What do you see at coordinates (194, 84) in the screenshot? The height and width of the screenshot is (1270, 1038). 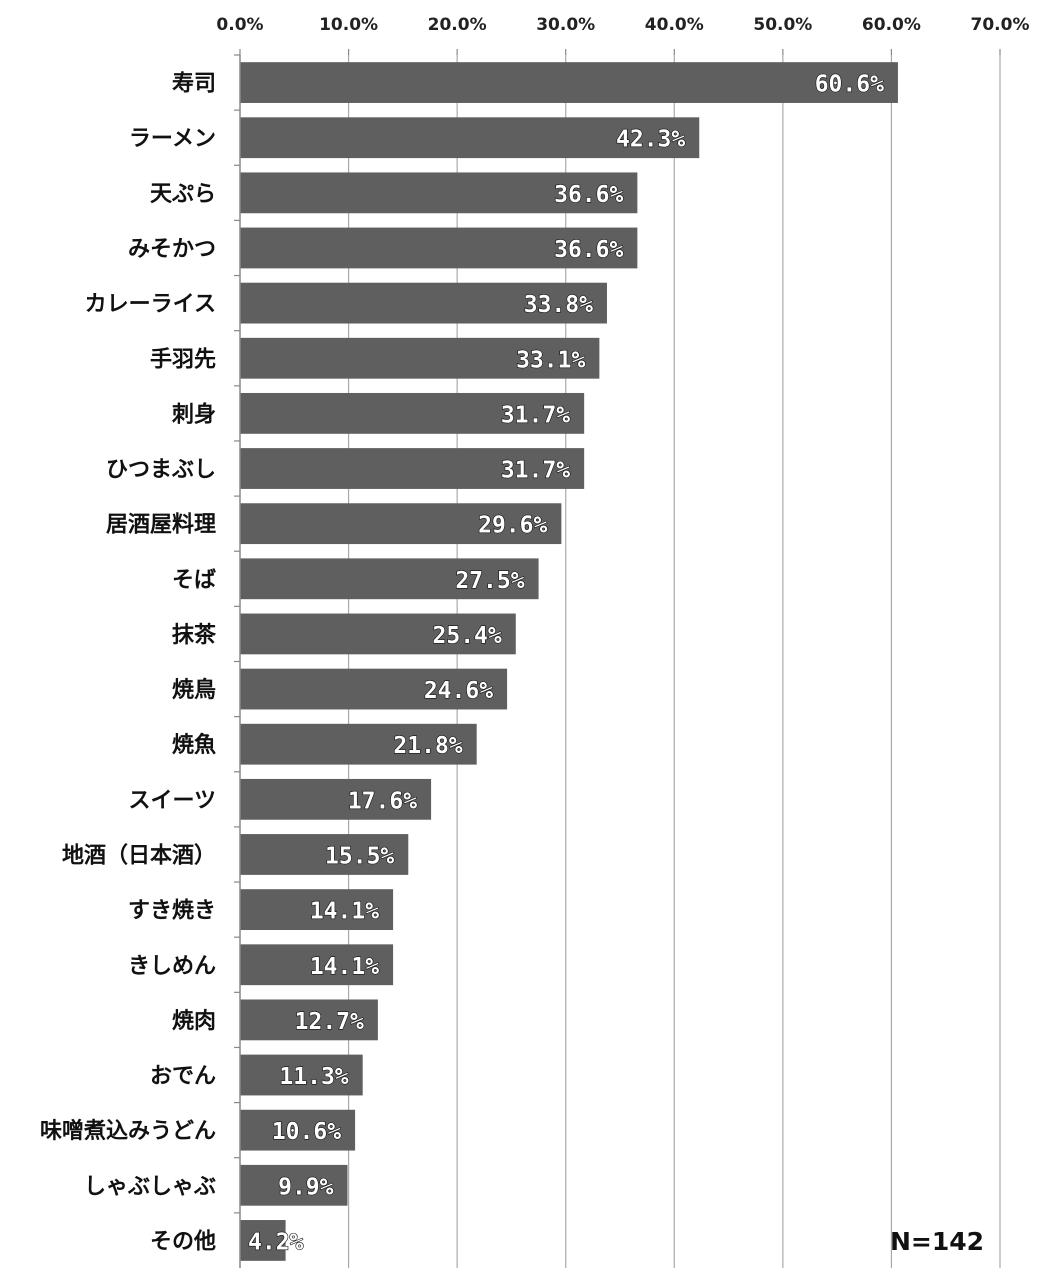 I see `category-label: 寿司` at bounding box center [194, 84].